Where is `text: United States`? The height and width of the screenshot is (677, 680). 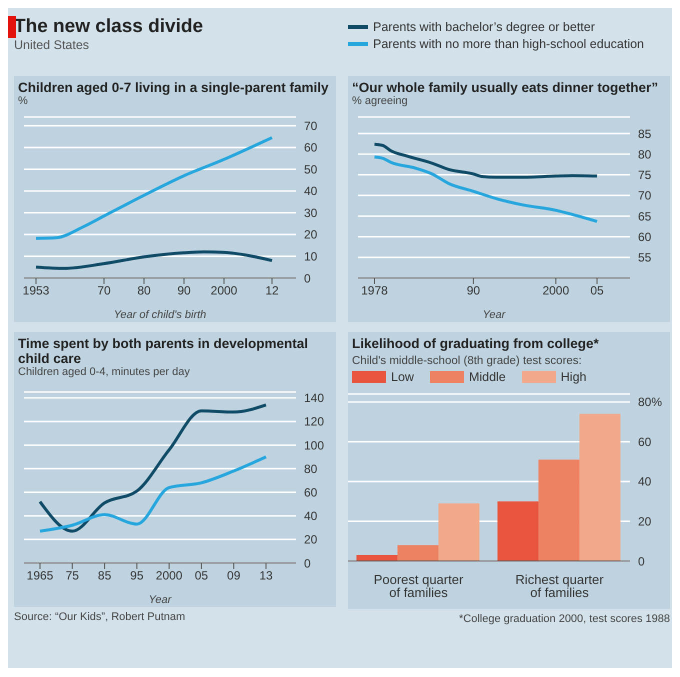 text: United States is located at coordinates (52, 45).